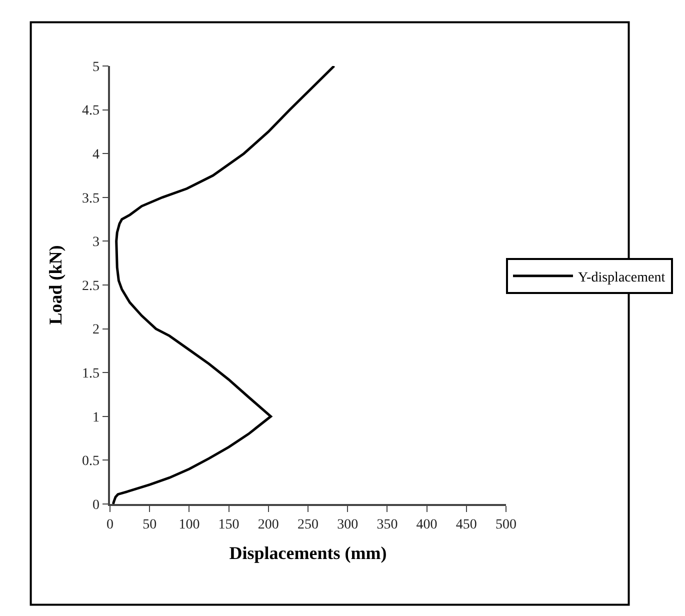  What do you see at coordinates (308, 525) in the screenshot?
I see `x-tick-label: 250` at bounding box center [308, 525].